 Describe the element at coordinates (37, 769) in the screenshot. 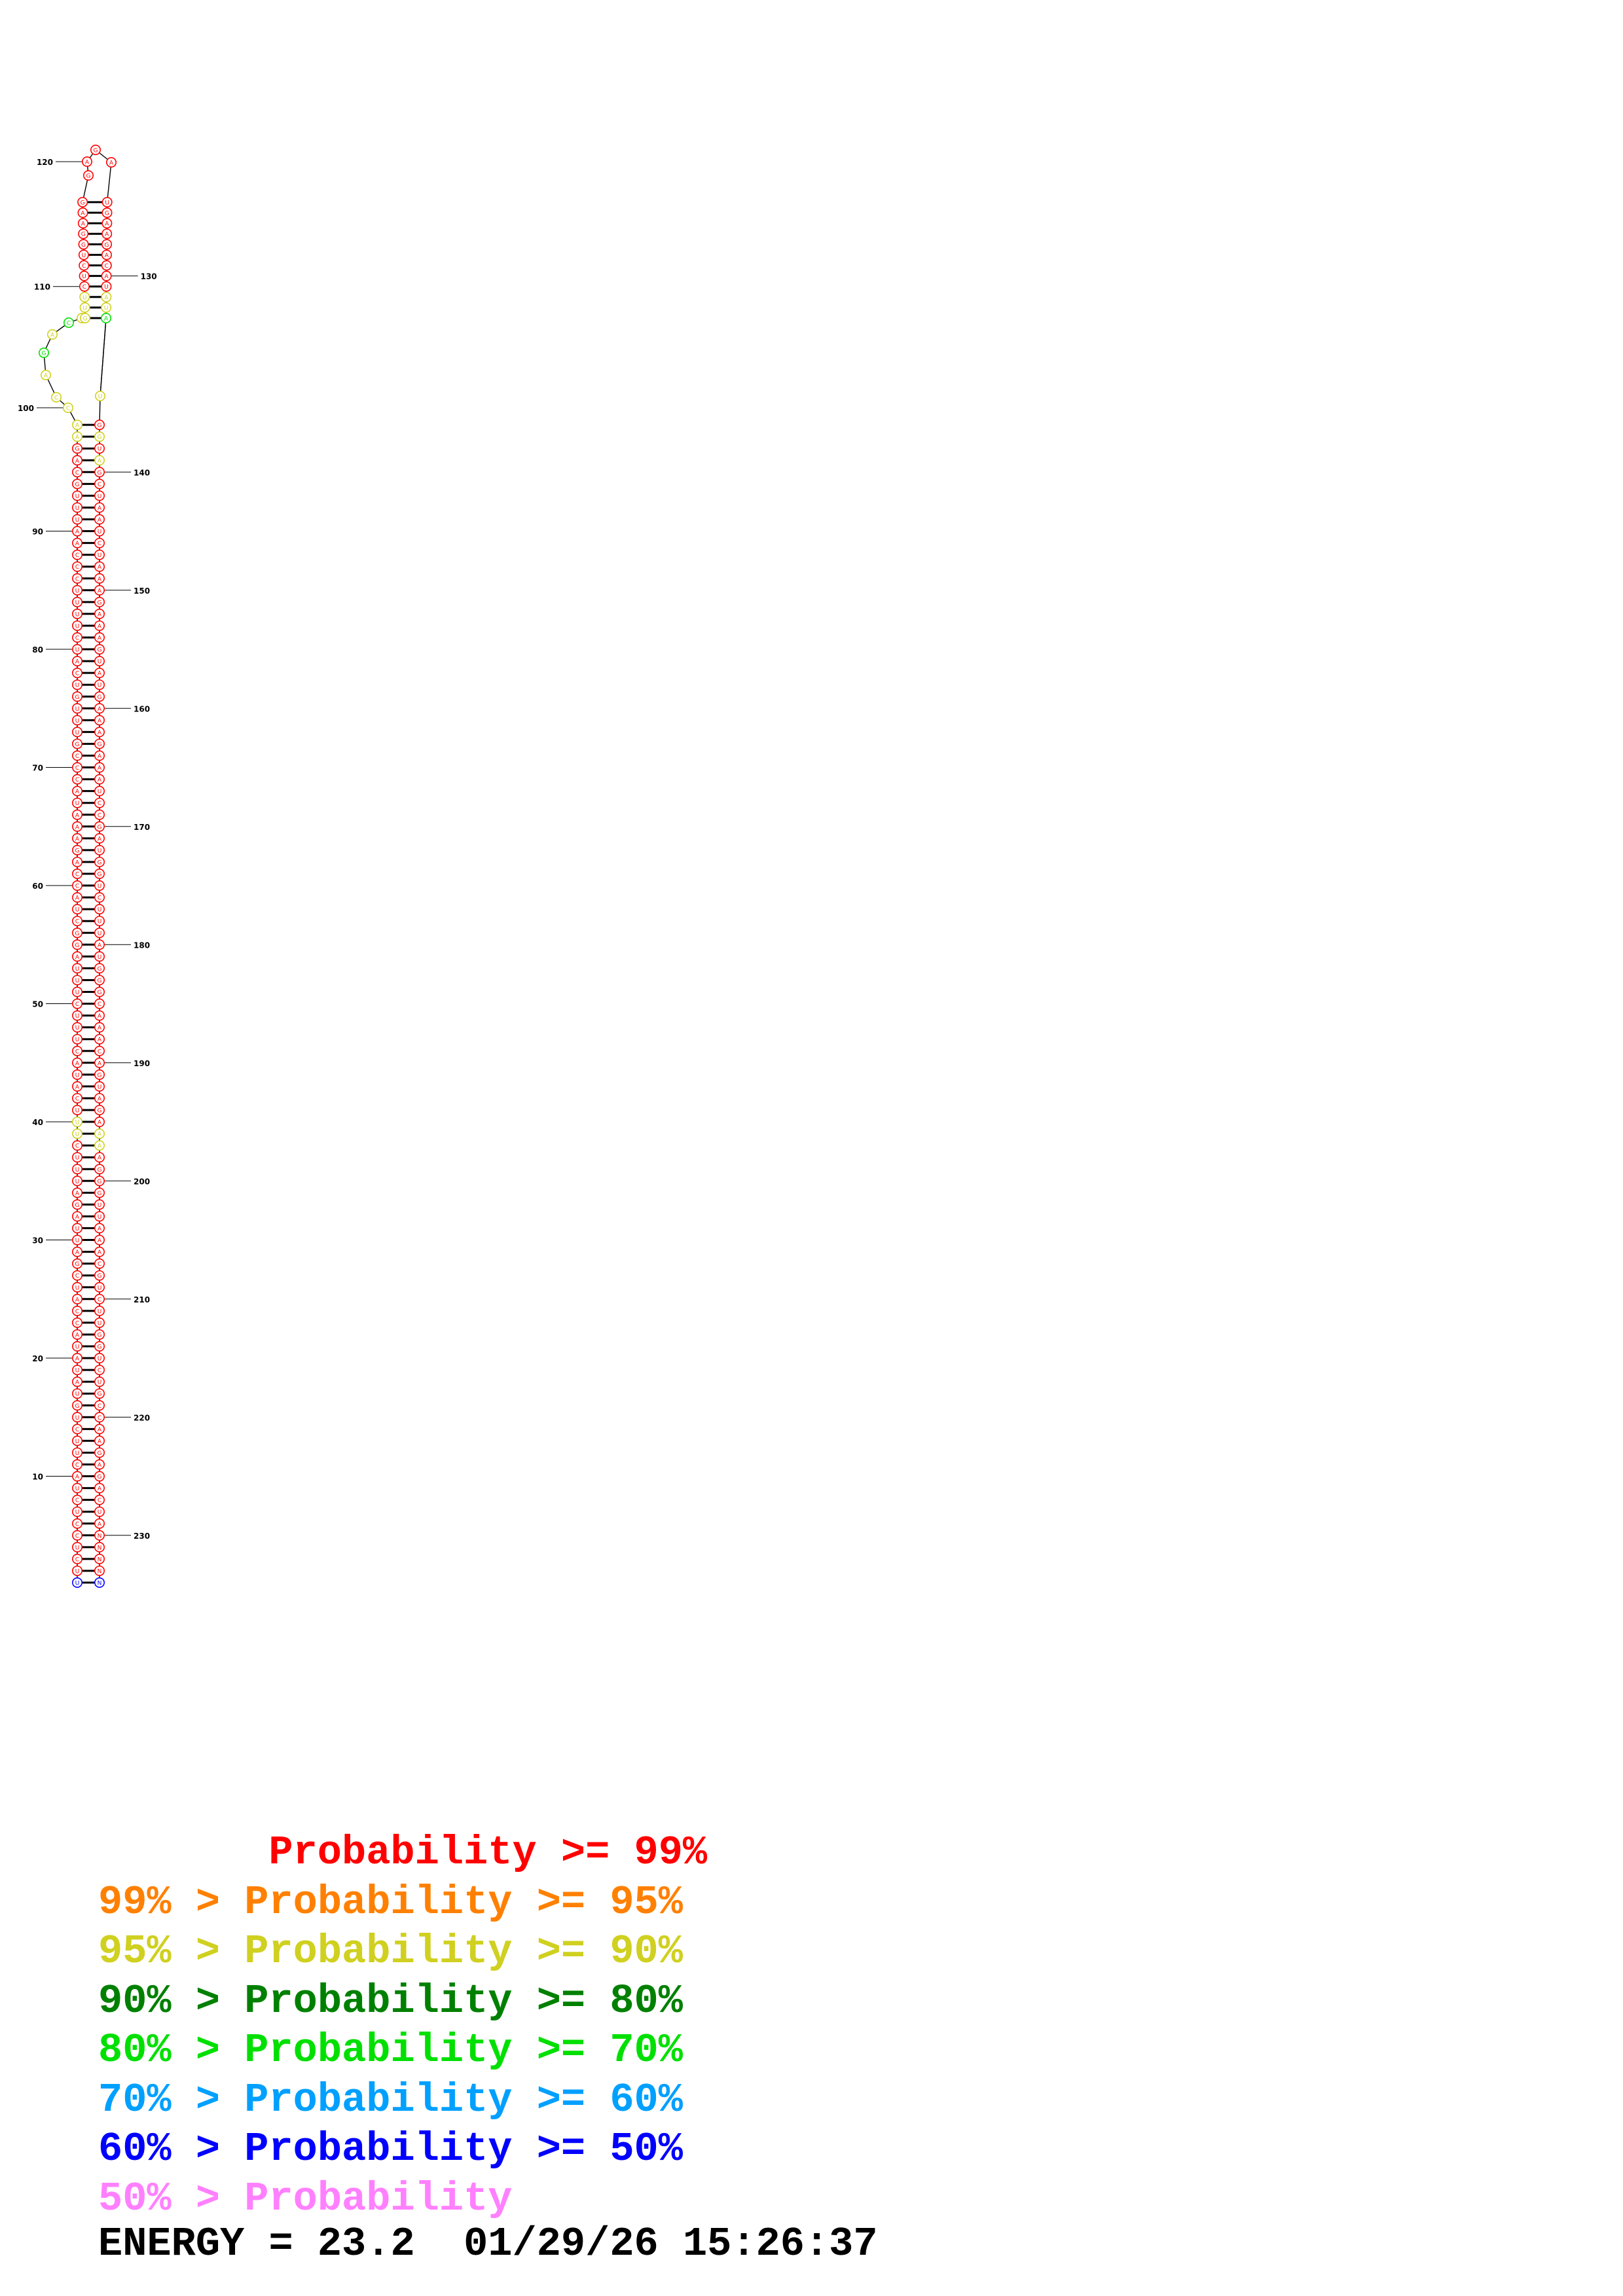

I see `position-label: 70` at that location.